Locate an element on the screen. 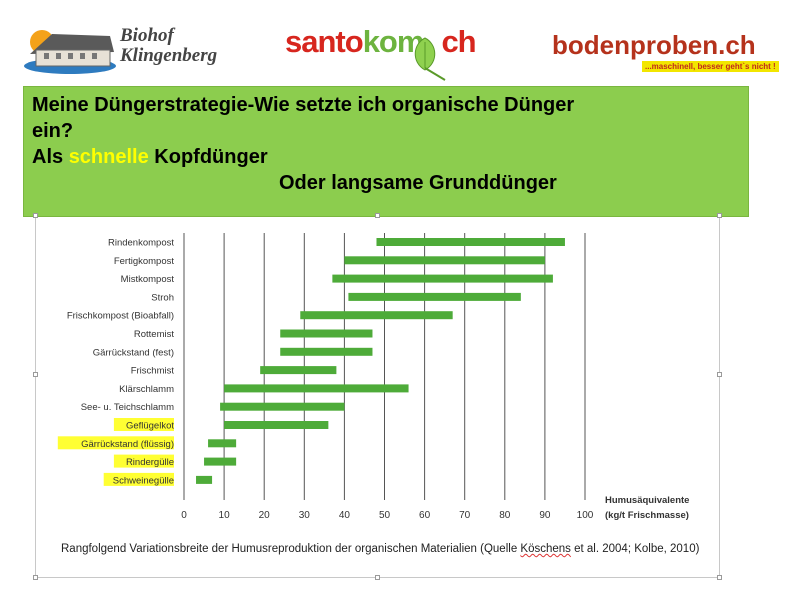 This screenshot has height=600, width=800. category-label: Gärrückstand (fest) is located at coordinates (133, 352).